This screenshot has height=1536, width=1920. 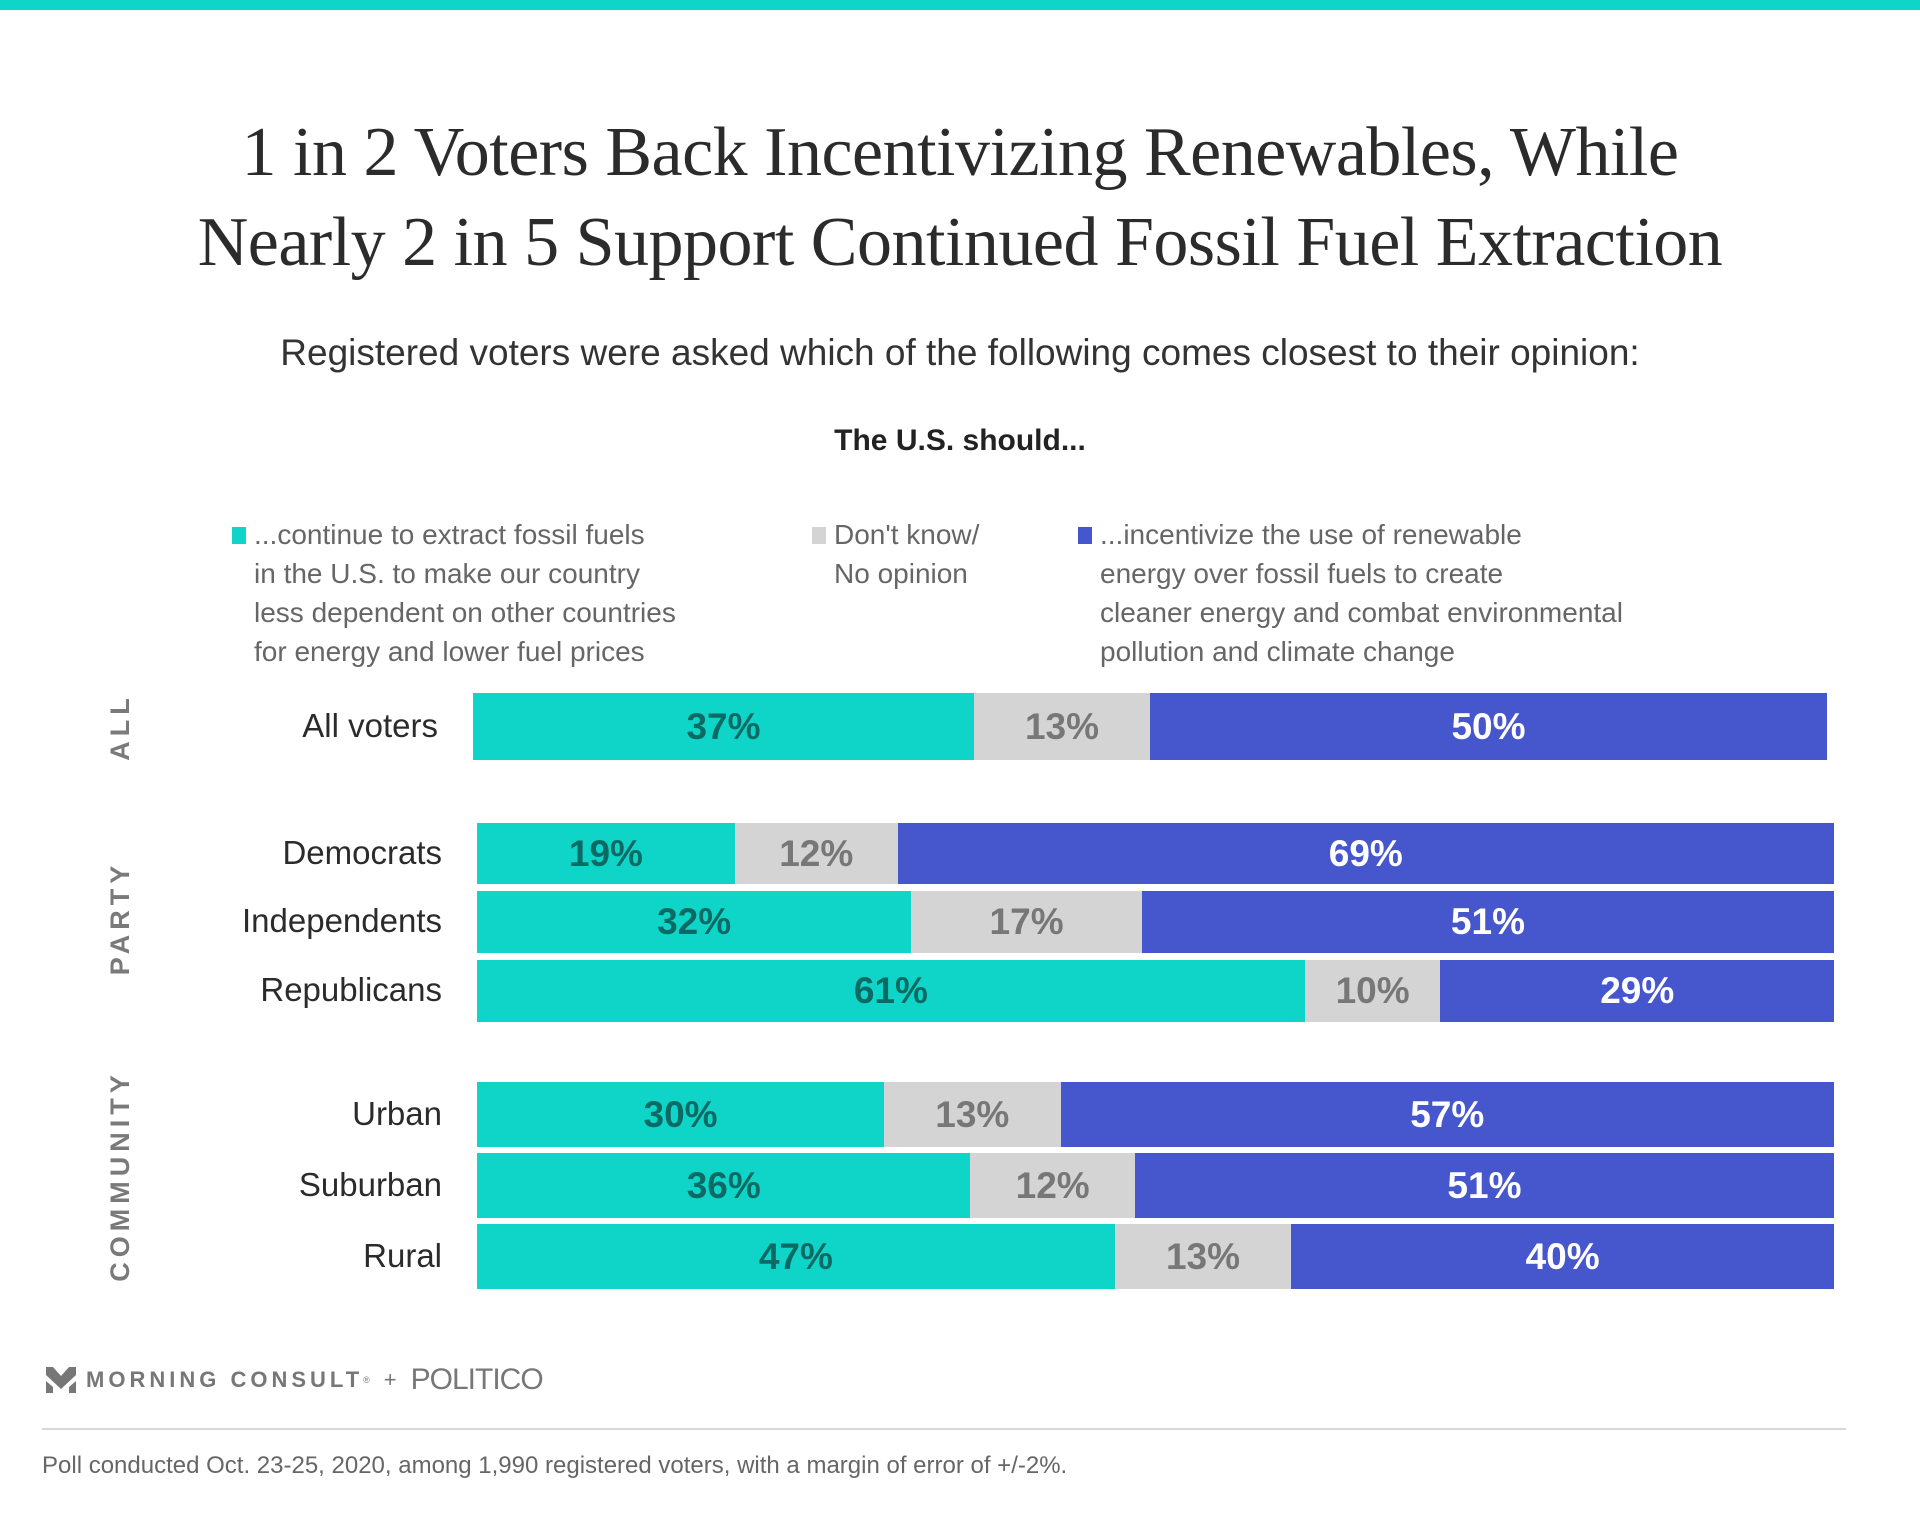 I want to click on legend-swatch-dont-know, so click(x=819, y=535).